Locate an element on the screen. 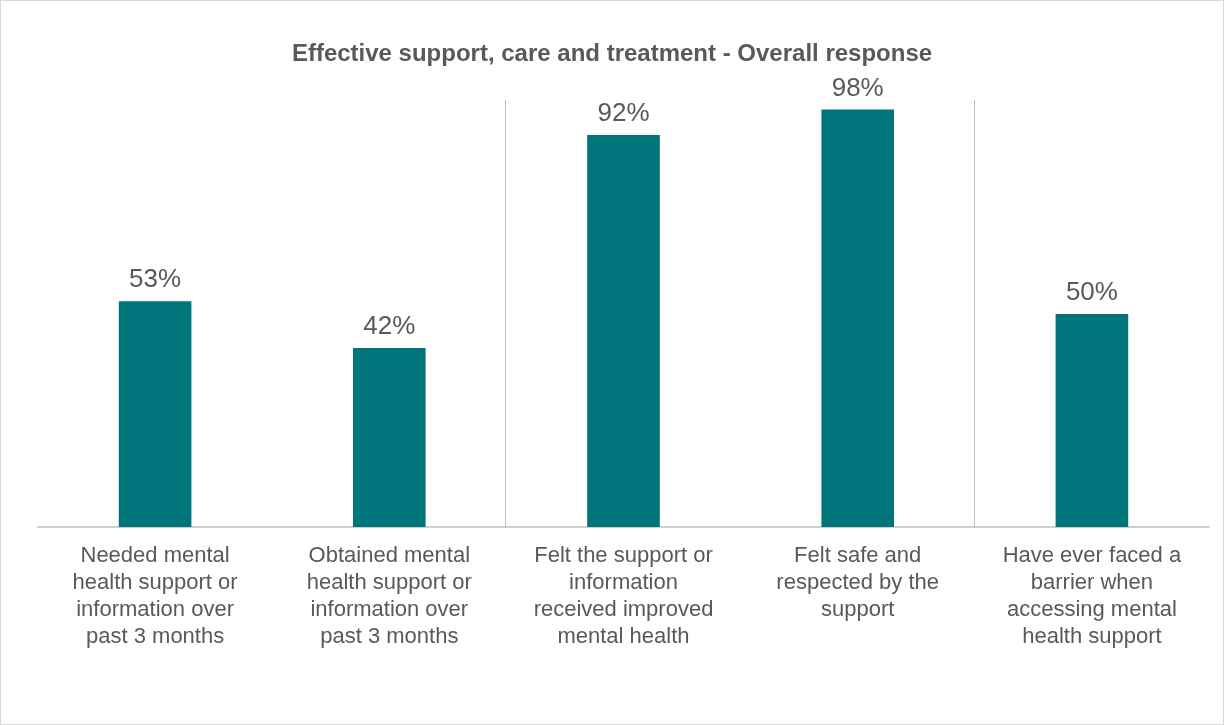 The image size is (1224, 725). chart-title: Effective support, care and treatment - Overall response is located at coordinates (612, 52).